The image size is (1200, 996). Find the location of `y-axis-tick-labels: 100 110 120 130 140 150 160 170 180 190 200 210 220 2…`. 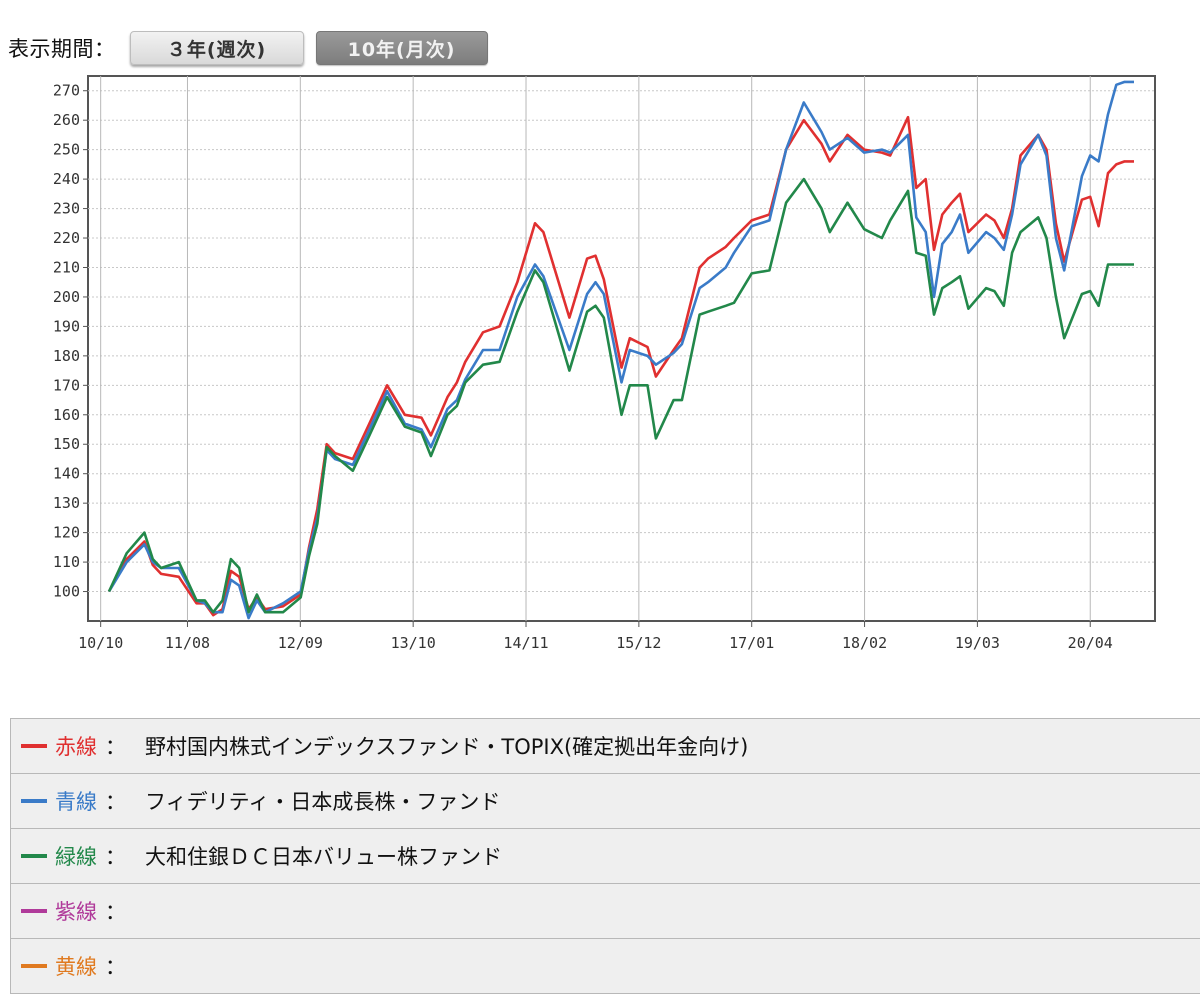

y-axis-tick-labels: 100 110 120 130 140 150 160 170 180 190 200 210 220 2… is located at coordinates (66, 341).